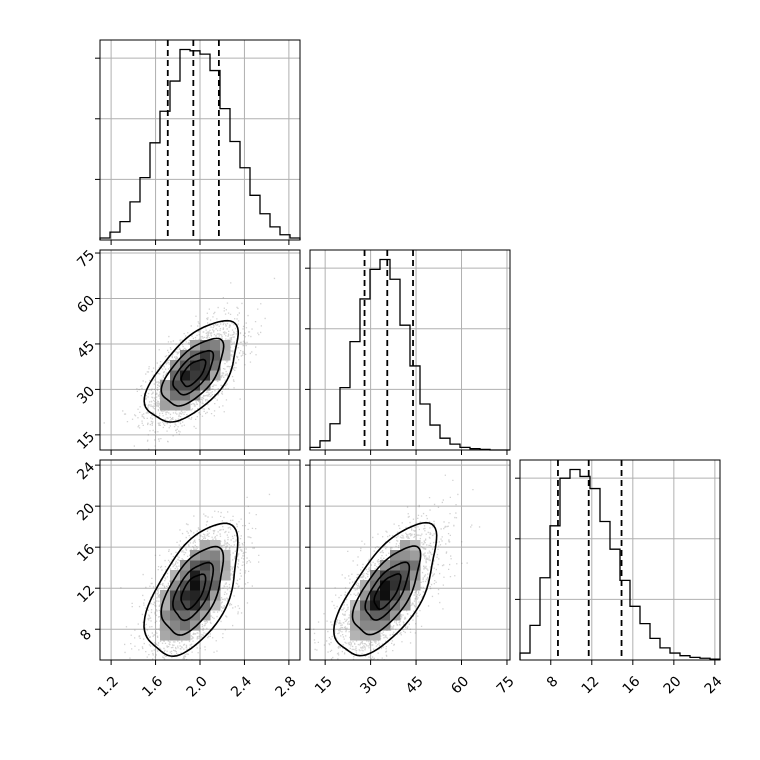 The height and width of the screenshot is (760, 760). What do you see at coordinates (241, 686) in the screenshot?
I see `x-tick-label: 2.4` at bounding box center [241, 686].